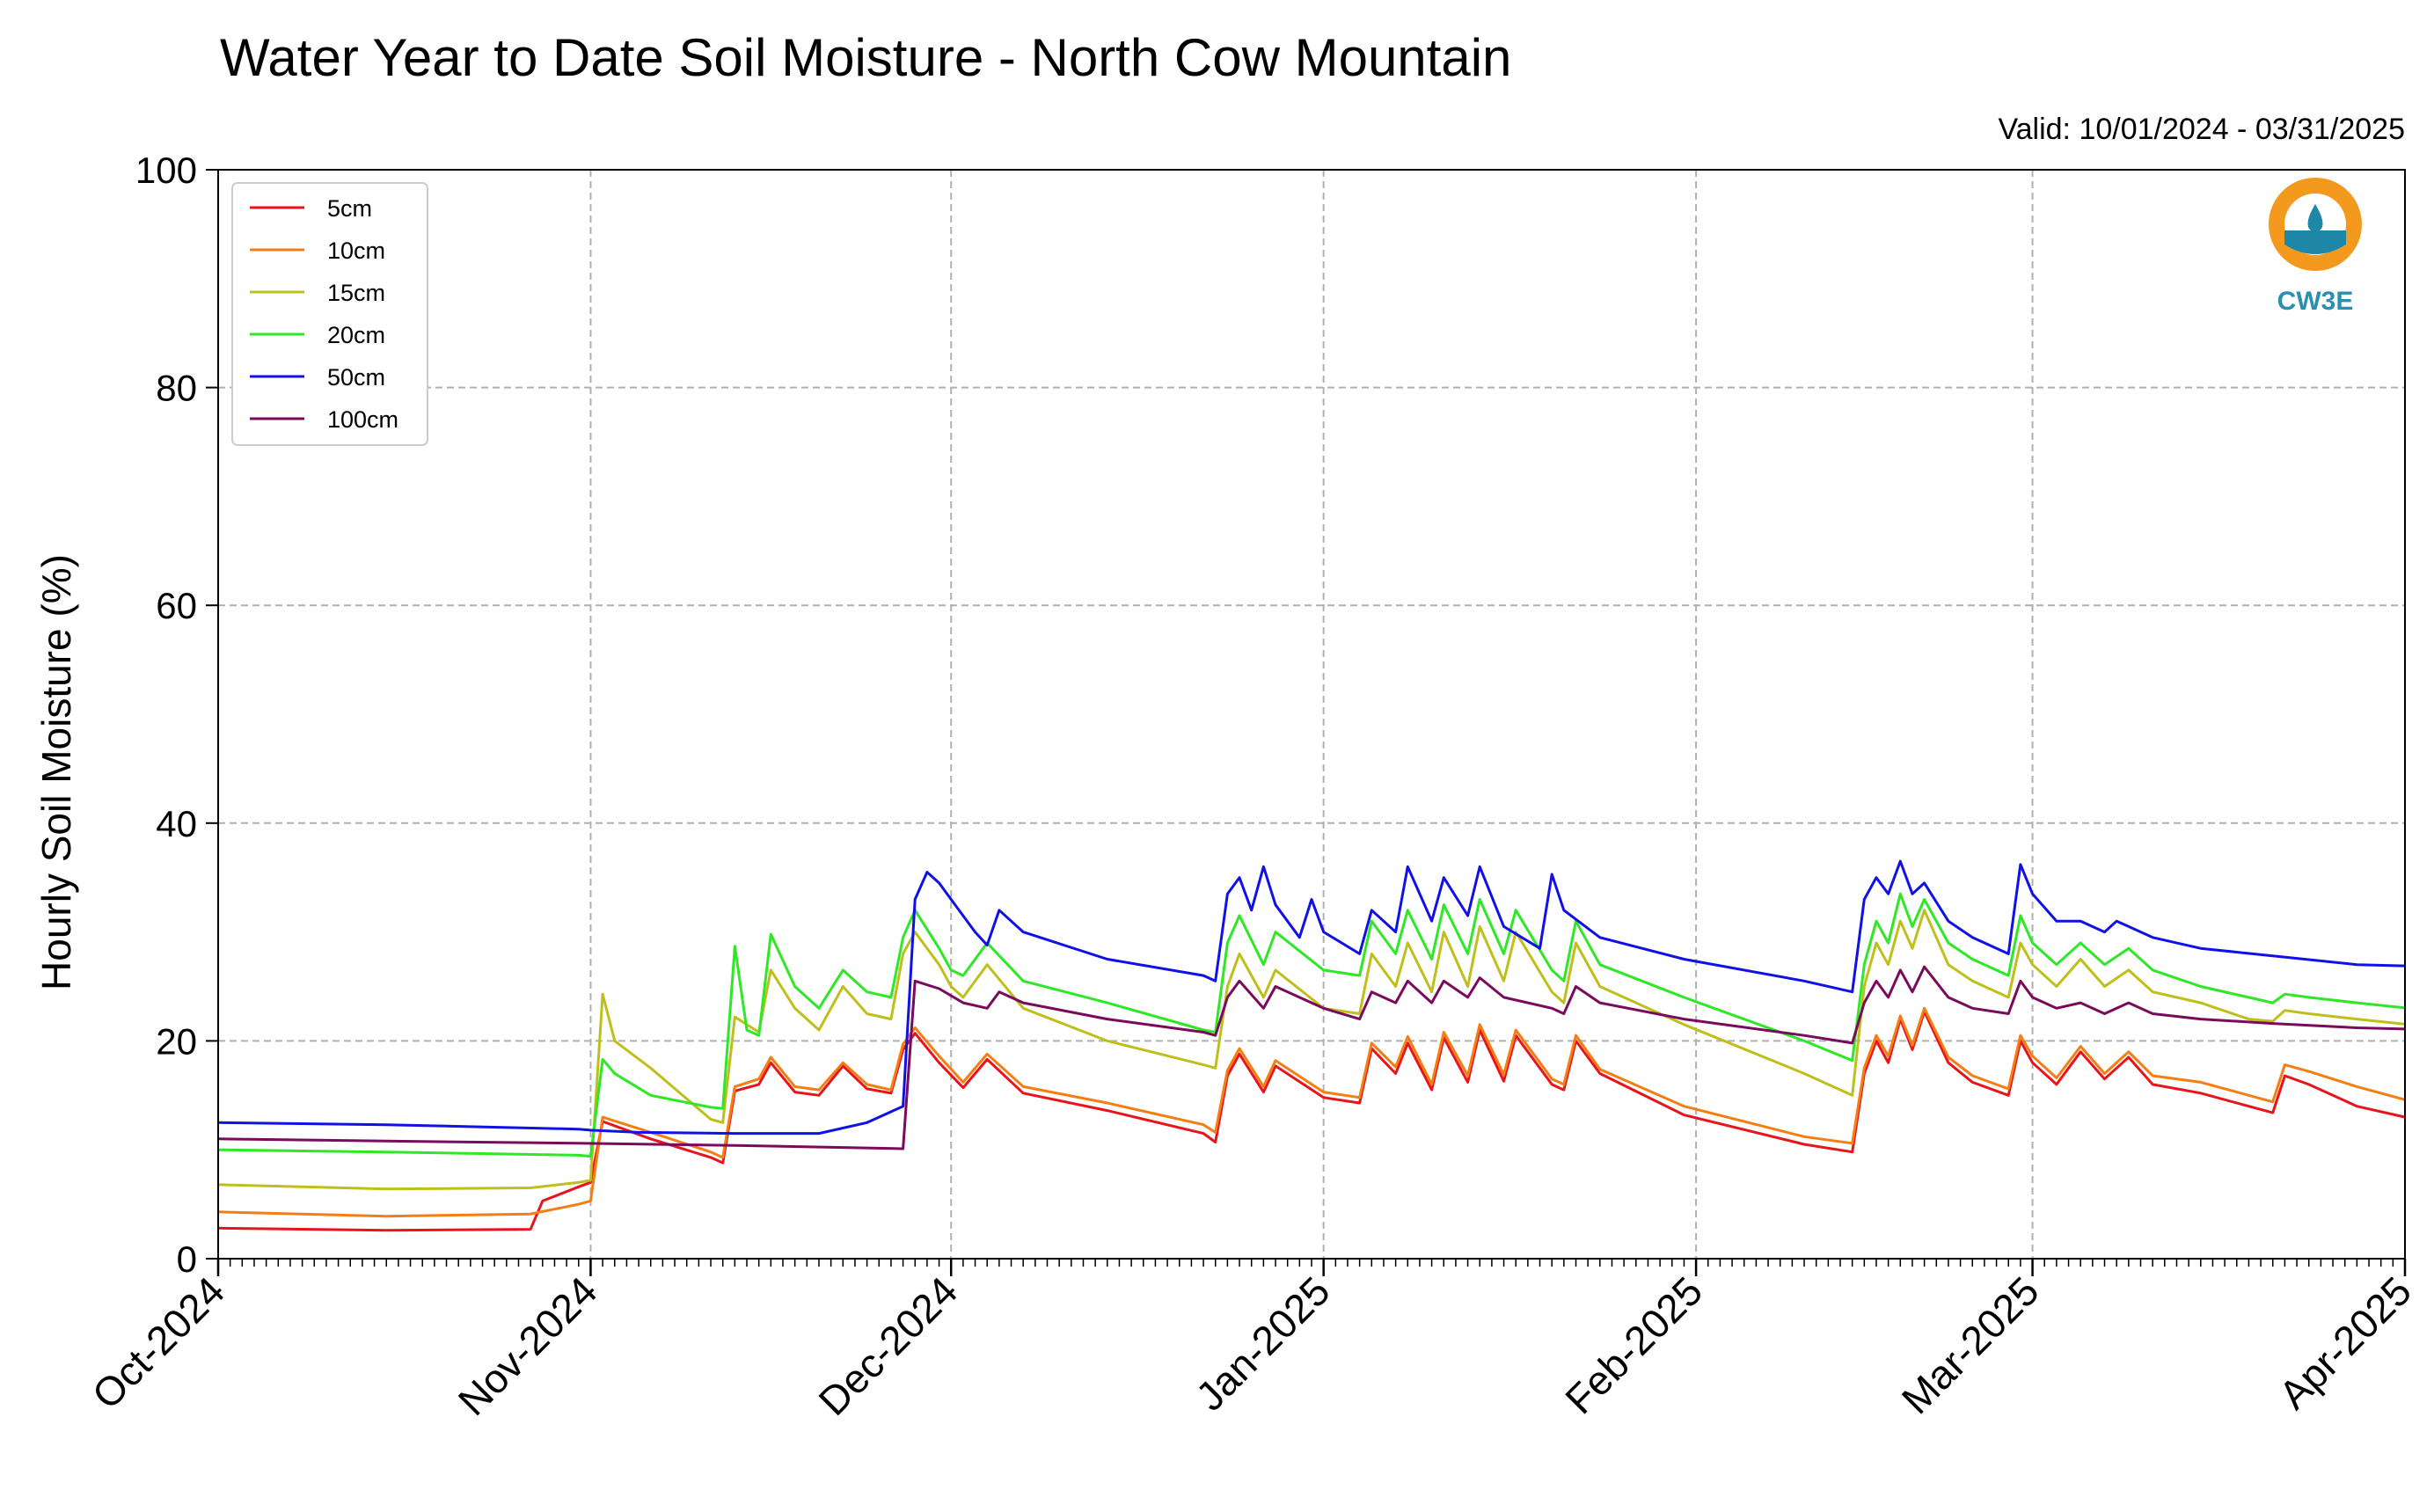 The width and height of the screenshot is (2434, 1512). Describe the element at coordinates (56, 772) in the screenshot. I see `y-axis-label: Hourly Soil Moisture (%)` at that location.